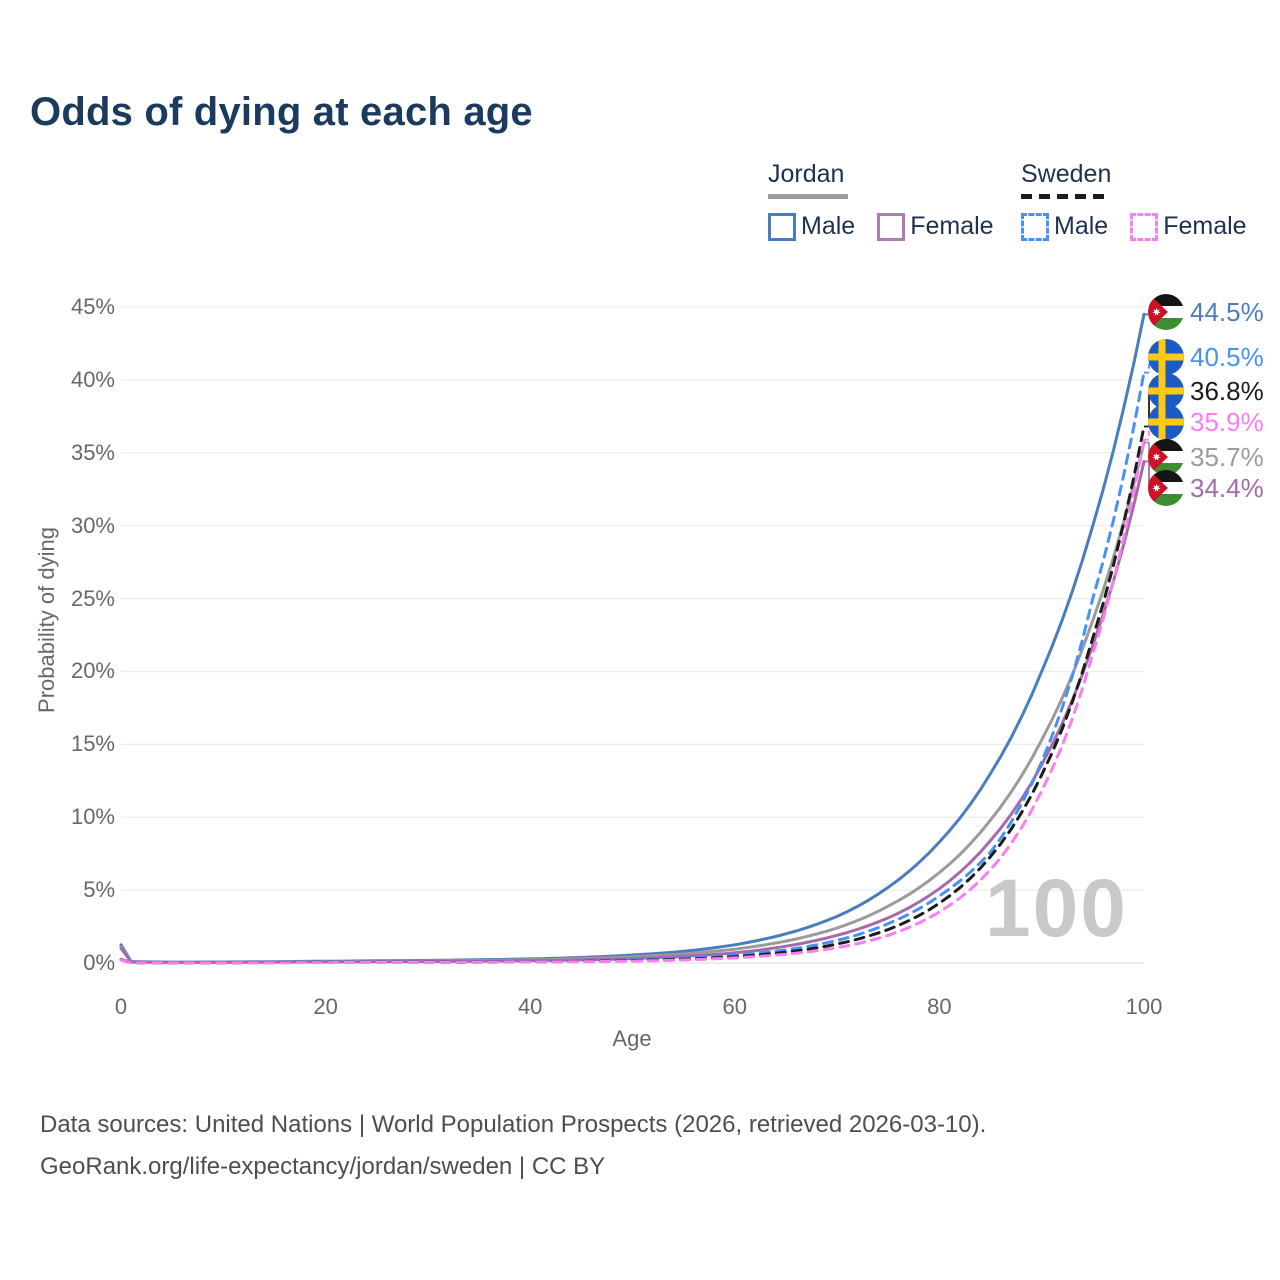  I want to click on chart-title: Odds of dying at each age, so click(281, 112).